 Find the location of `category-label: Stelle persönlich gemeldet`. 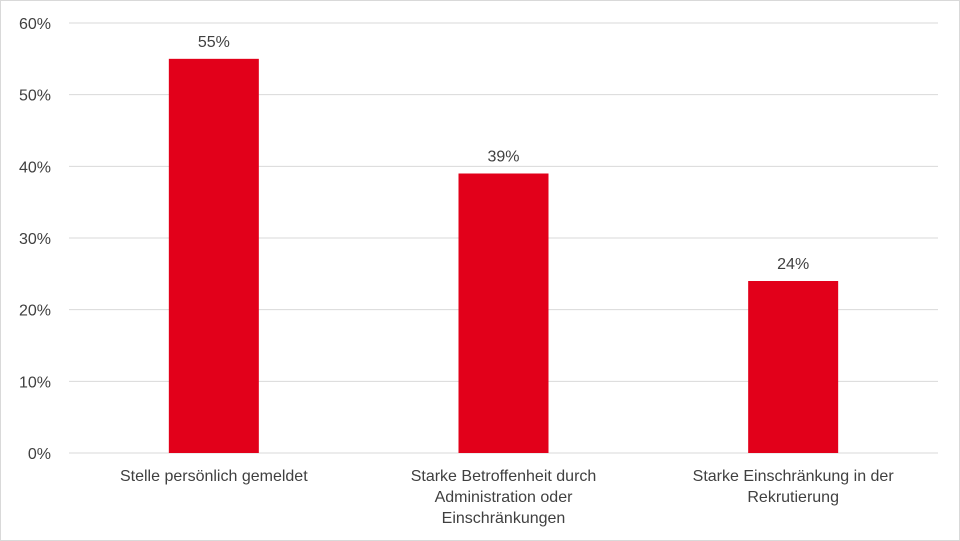

category-label: Stelle persönlich gemeldet is located at coordinates (214, 476).